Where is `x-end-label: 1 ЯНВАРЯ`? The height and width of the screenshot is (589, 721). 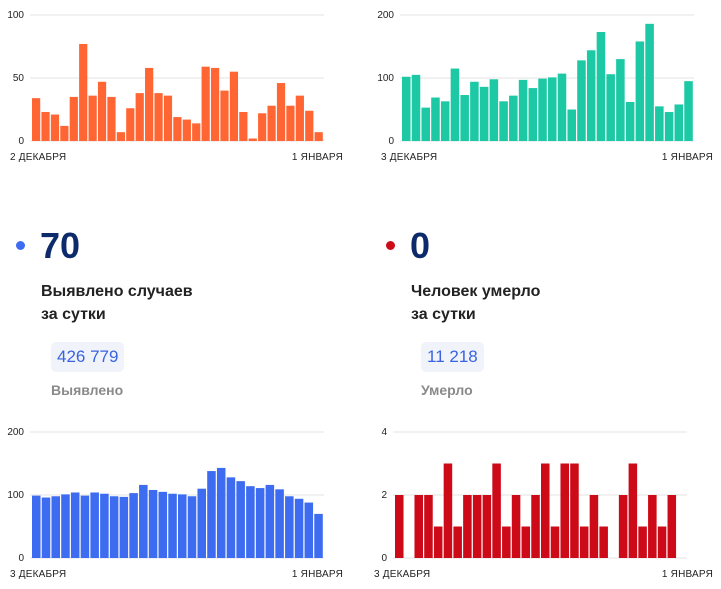 x-end-label: 1 ЯНВАРЯ is located at coordinates (687, 574).